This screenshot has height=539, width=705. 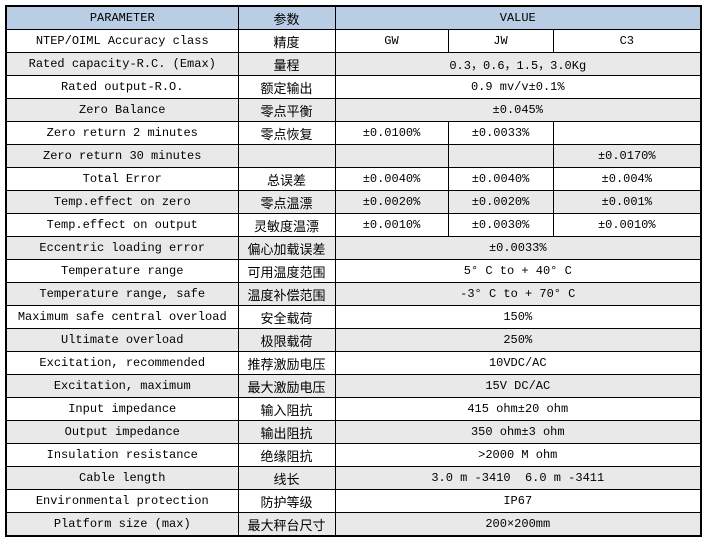 I want to click on param-cell: Temp.effect on zero, so click(x=122, y=202).